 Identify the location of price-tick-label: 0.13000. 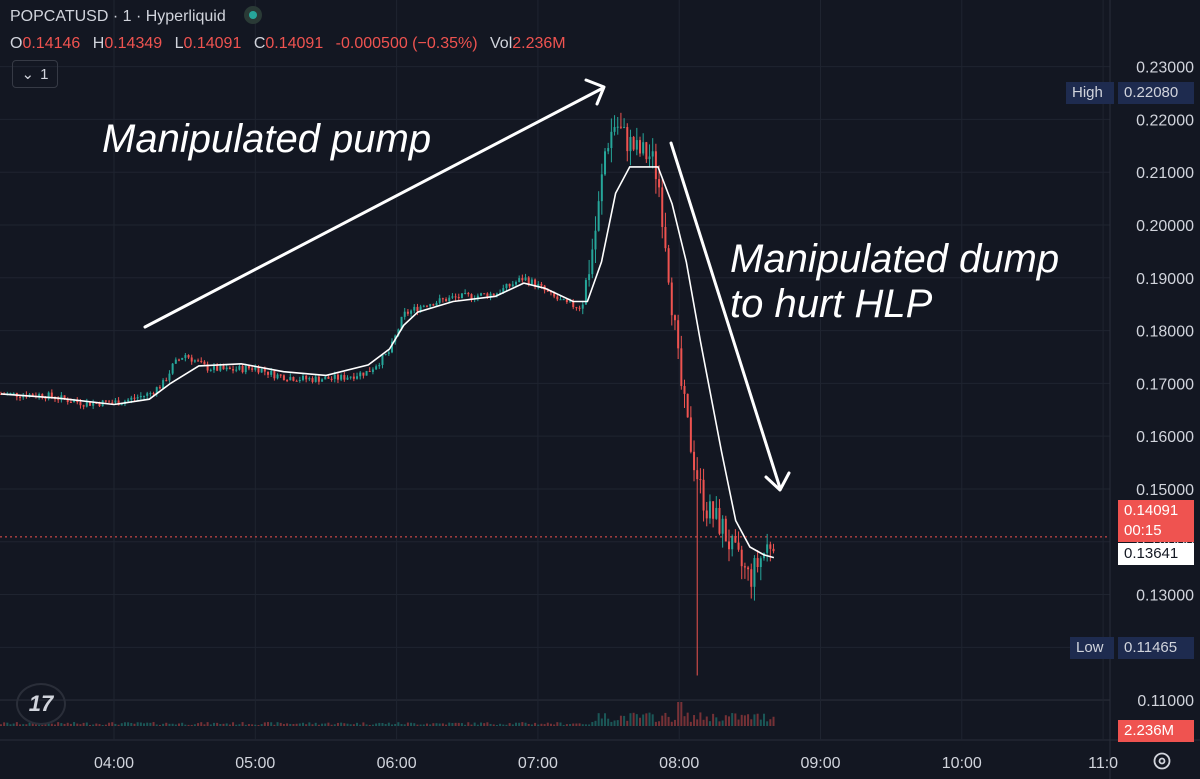
(1165, 596).